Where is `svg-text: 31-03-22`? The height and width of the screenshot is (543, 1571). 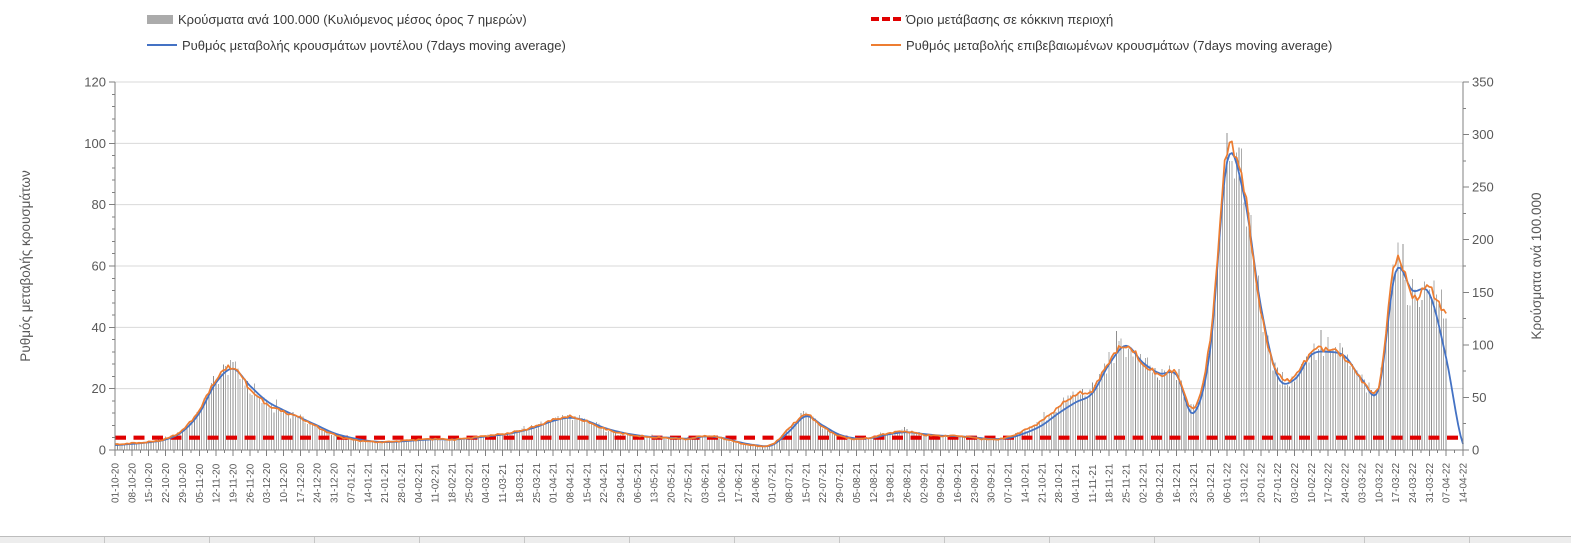 svg-text: 31-03-22 is located at coordinates (1430, 483).